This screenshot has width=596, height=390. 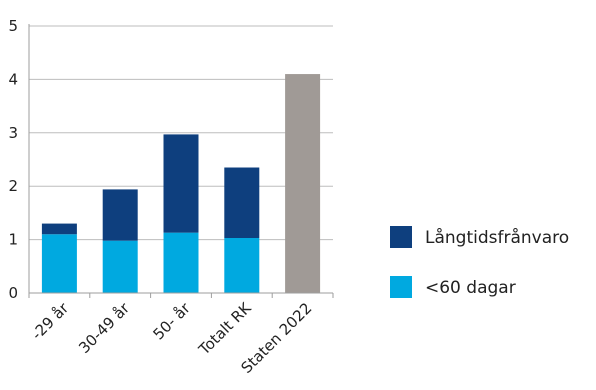 What do you see at coordinates (13, 79) in the screenshot?
I see `y-tick-label: 4` at bounding box center [13, 79].